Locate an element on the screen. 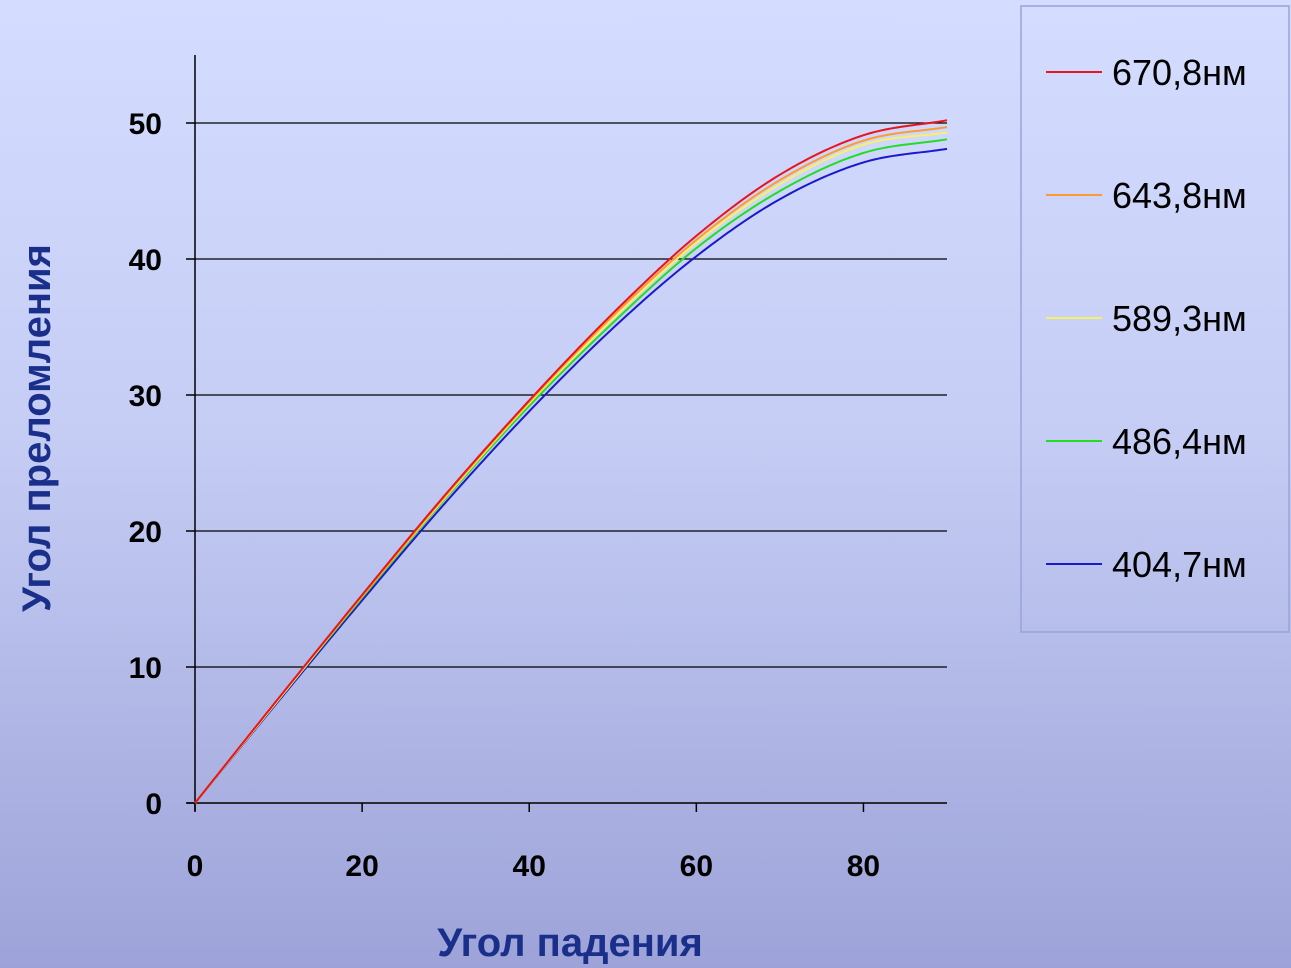 This screenshot has height=968, width=1291. x-tick-label-80: 80 is located at coordinates (863, 866).